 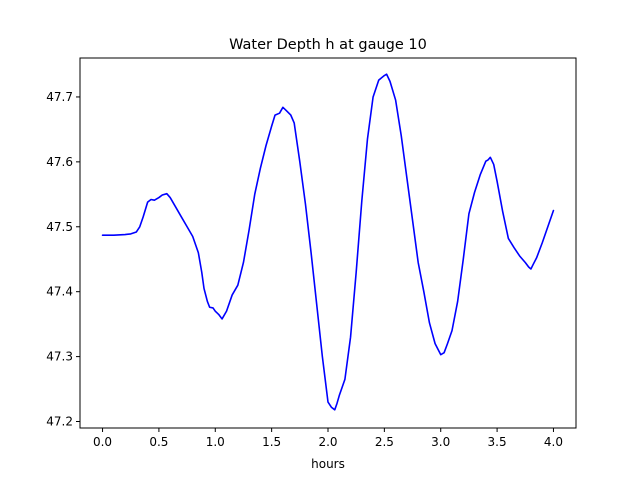 What do you see at coordinates (59, 97) in the screenshot?
I see `y-tick-label: 47.7` at bounding box center [59, 97].